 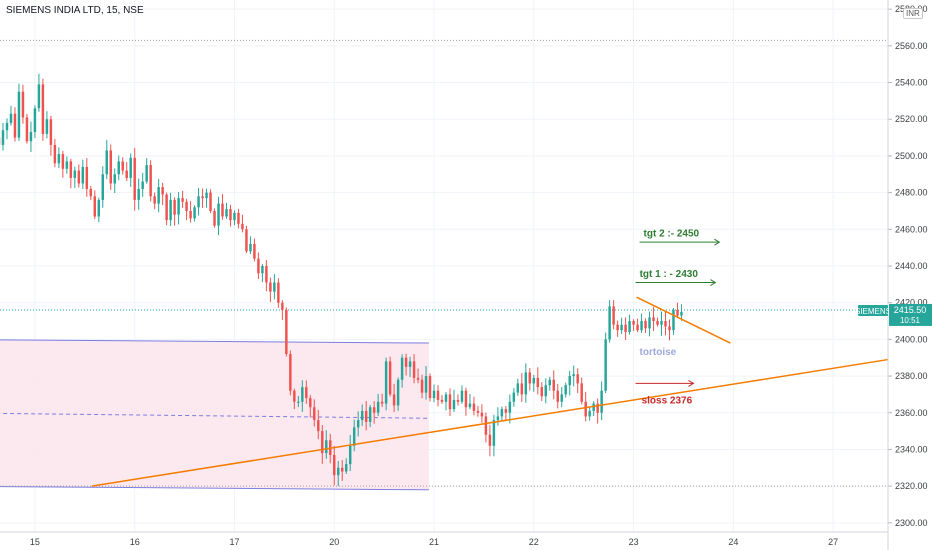 What do you see at coordinates (234, 542) in the screenshot?
I see `x-tick-label: 17` at bounding box center [234, 542].